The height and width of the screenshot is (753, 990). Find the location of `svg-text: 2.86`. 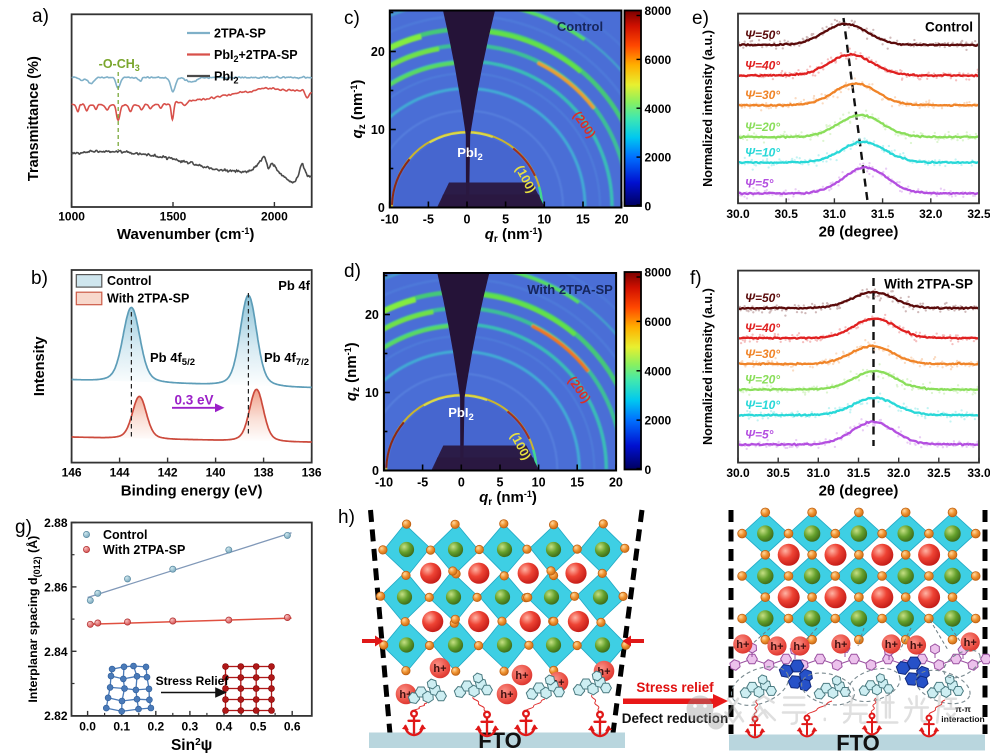

svg-text: 2.86 is located at coordinates (56, 587).